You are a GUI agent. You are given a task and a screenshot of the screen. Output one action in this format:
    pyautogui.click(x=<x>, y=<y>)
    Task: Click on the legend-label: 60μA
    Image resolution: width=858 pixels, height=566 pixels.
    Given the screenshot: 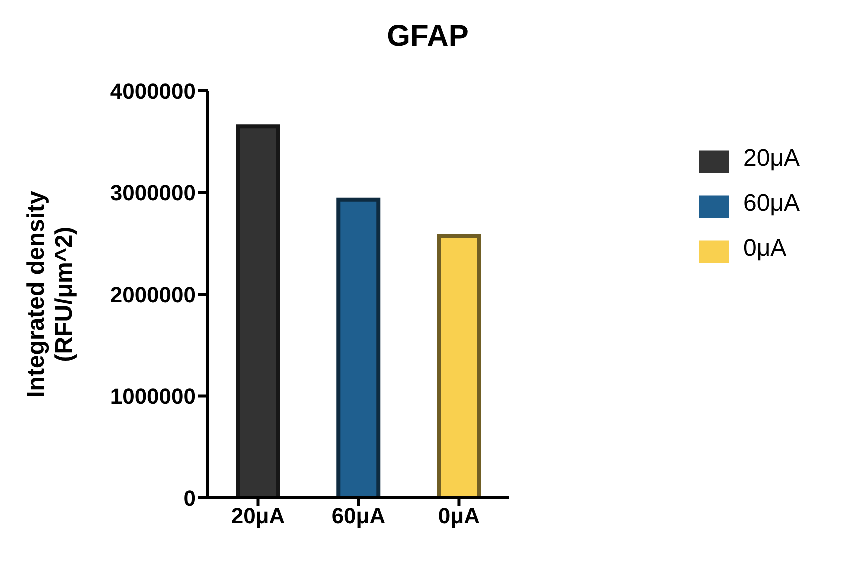 What is the action you would take?
    pyautogui.click(x=771, y=203)
    